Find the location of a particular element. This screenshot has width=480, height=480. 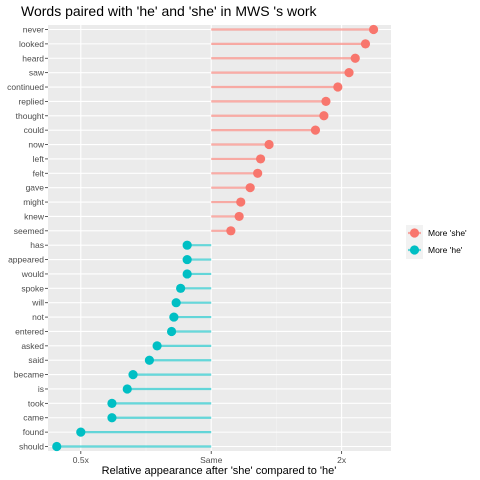

legend: More 'she' More 'he' is located at coordinates (436, 242).